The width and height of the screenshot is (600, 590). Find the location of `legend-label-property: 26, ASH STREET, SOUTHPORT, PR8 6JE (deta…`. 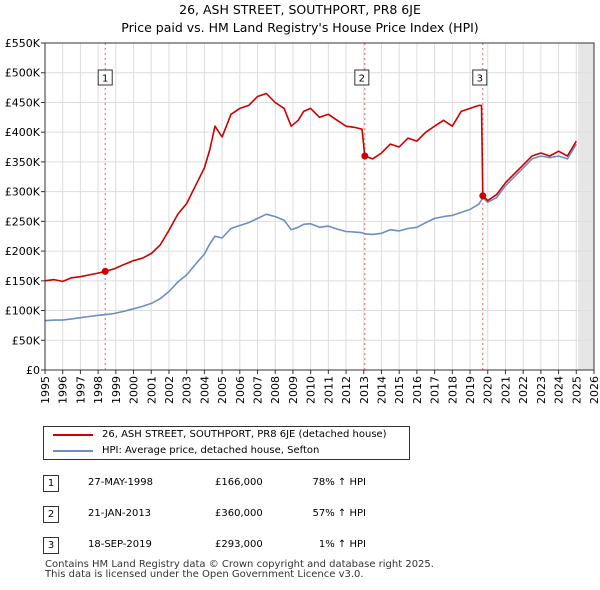

legend-label-property: 26, ASH STREET, SOUTHPORT, PR8 6JE (deta… is located at coordinates (244, 434).